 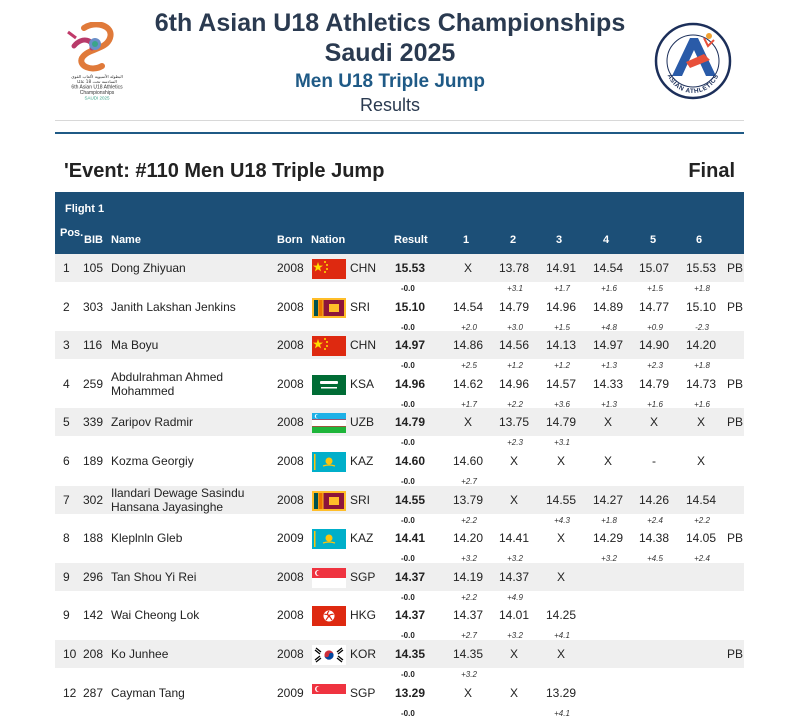 What do you see at coordinates (561, 422) in the screenshot?
I see `cell-attempt-3: 14.79` at bounding box center [561, 422].